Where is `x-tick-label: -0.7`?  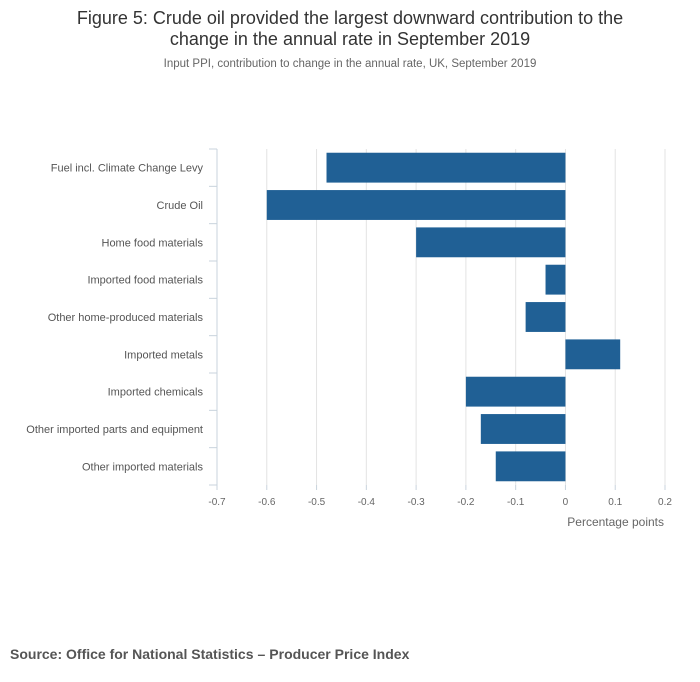 x-tick-label: -0.7 is located at coordinates (217, 502).